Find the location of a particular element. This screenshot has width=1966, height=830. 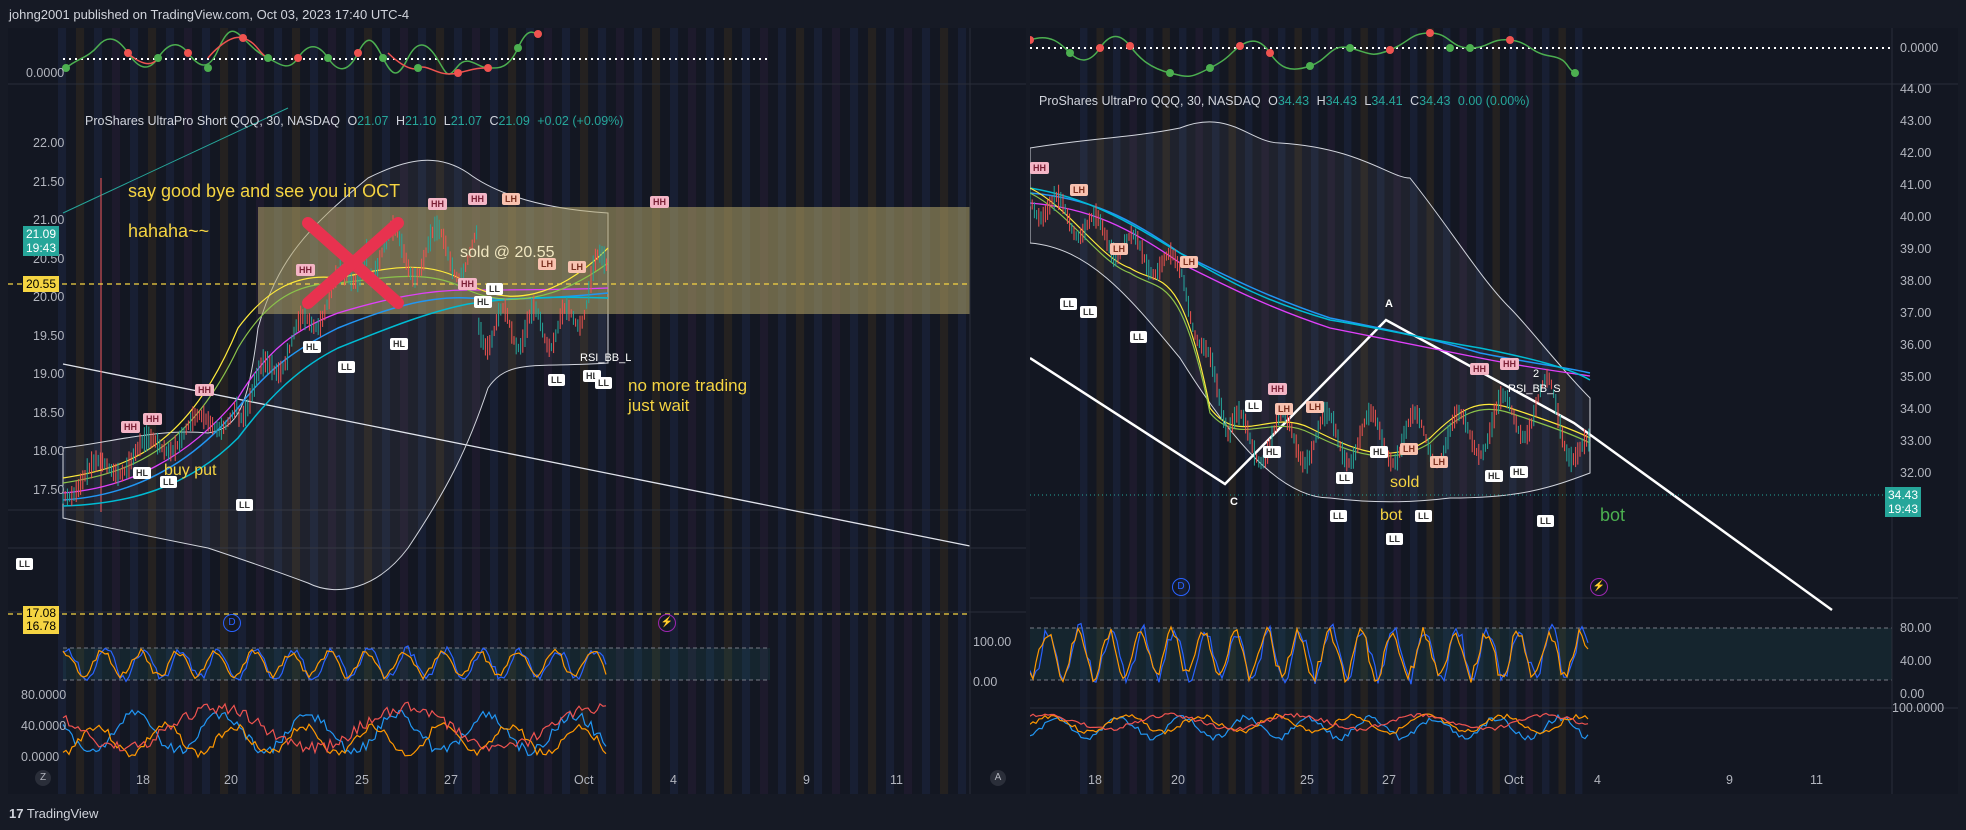

price-tick: 21.50 is located at coordinates (49, 181).